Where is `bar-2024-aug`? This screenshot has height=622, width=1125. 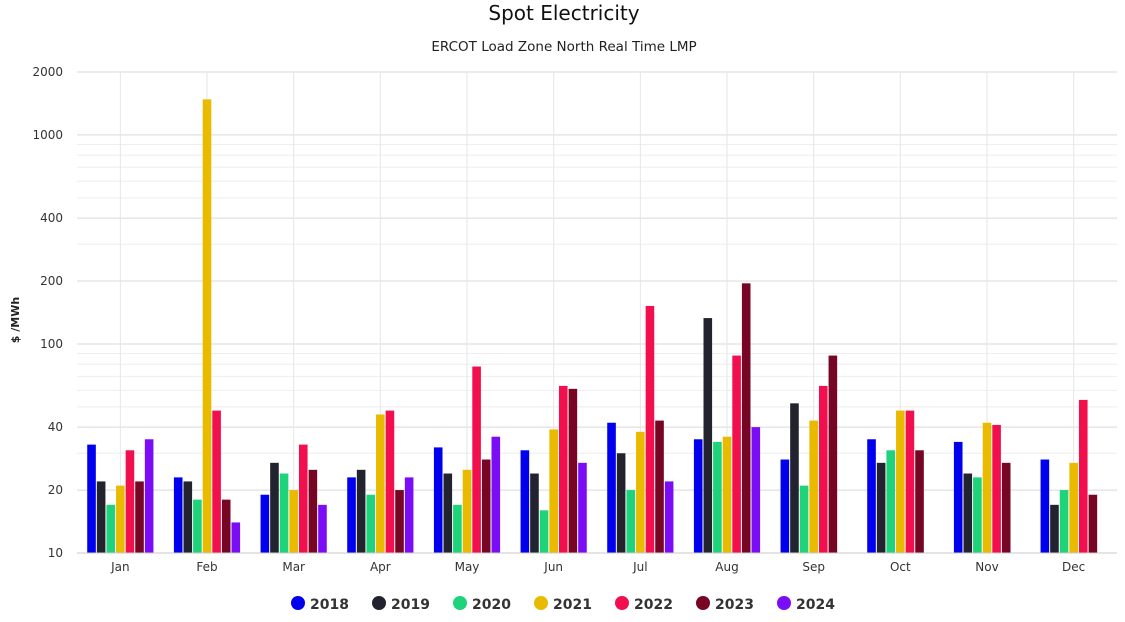
bar-2024-aug is located at coordinates (756, 490).